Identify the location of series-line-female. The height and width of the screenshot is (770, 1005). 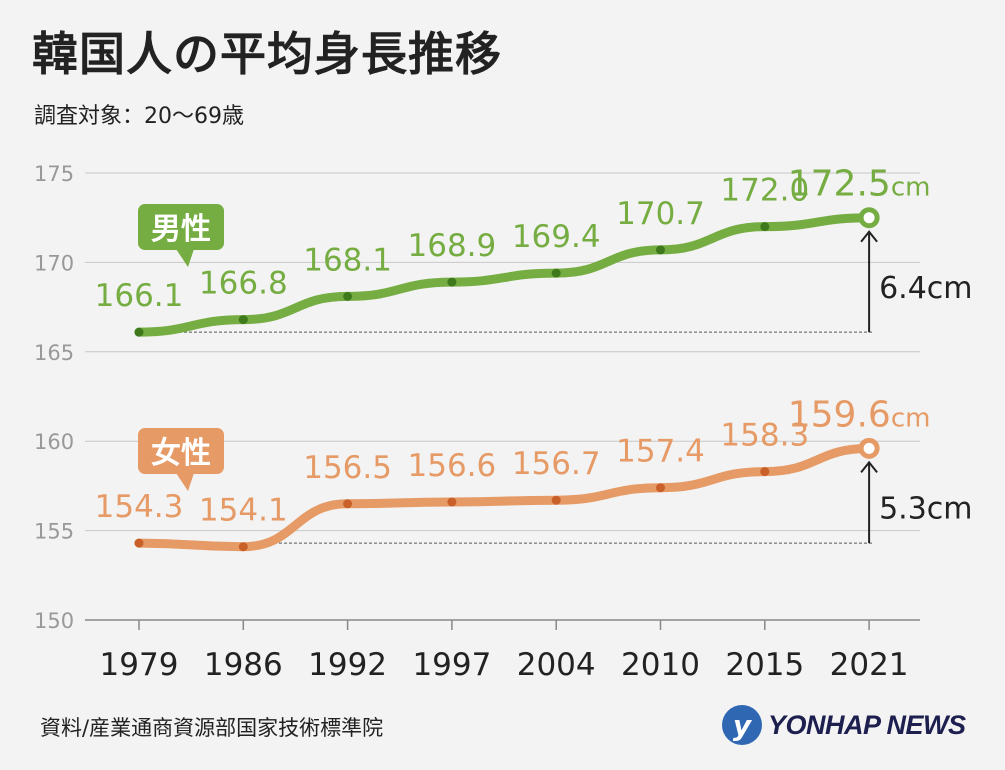
(504, 497).